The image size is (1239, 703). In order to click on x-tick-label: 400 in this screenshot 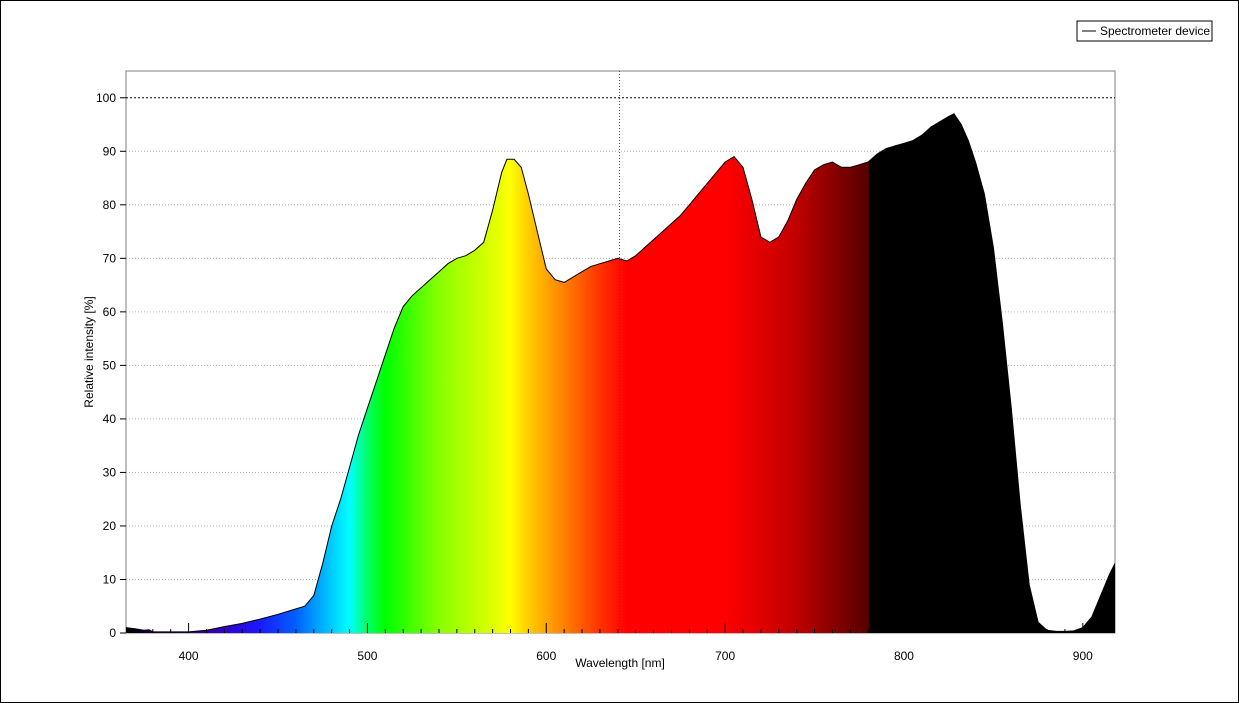, I will do `click(189, 656)`.